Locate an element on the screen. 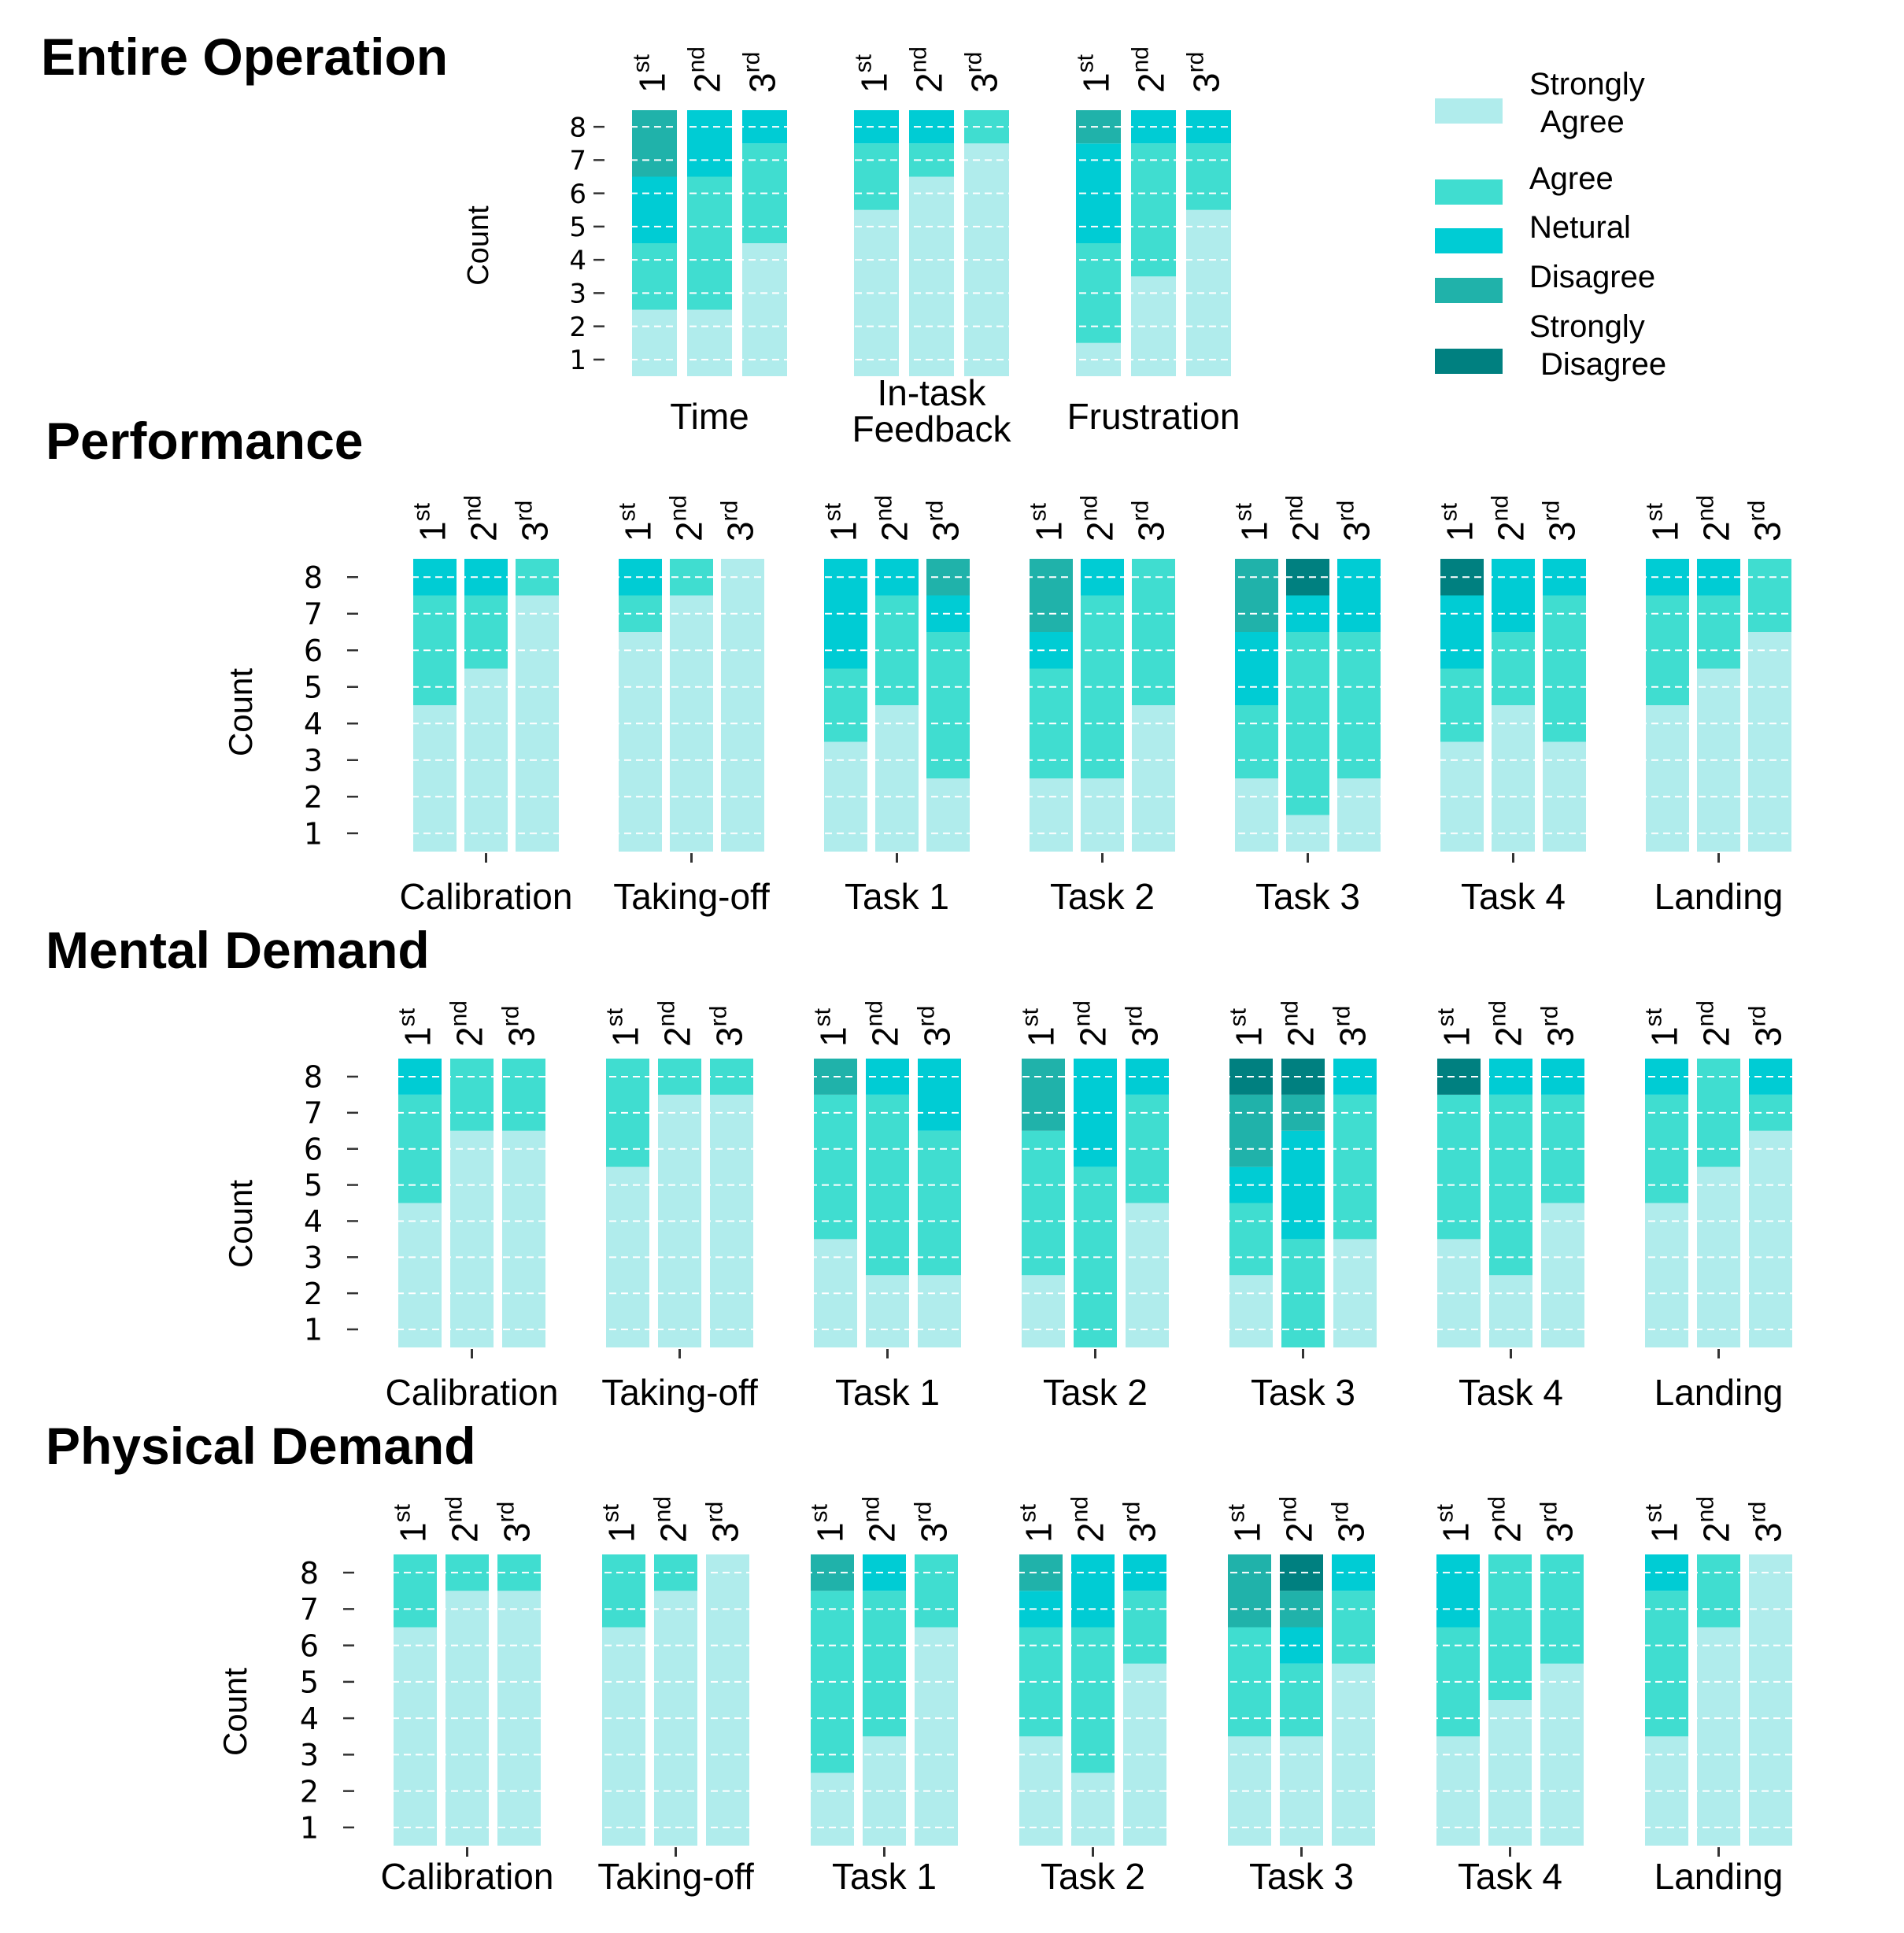  y-tick-label: 3 is located at coordinates (309, 1755).